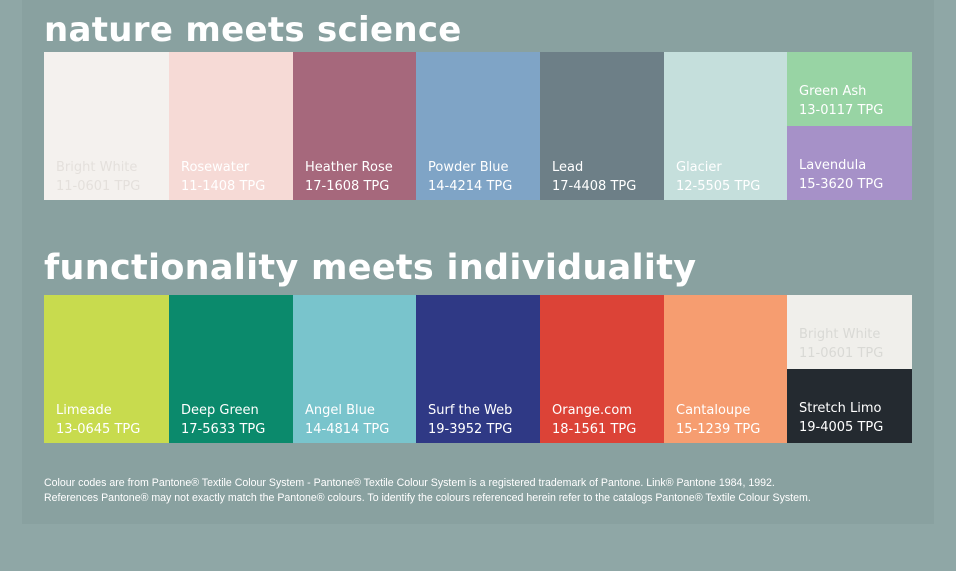  Describe the element at coordinates (84, 410) in the screenshot. I see `color-name: Limeade` at that location.